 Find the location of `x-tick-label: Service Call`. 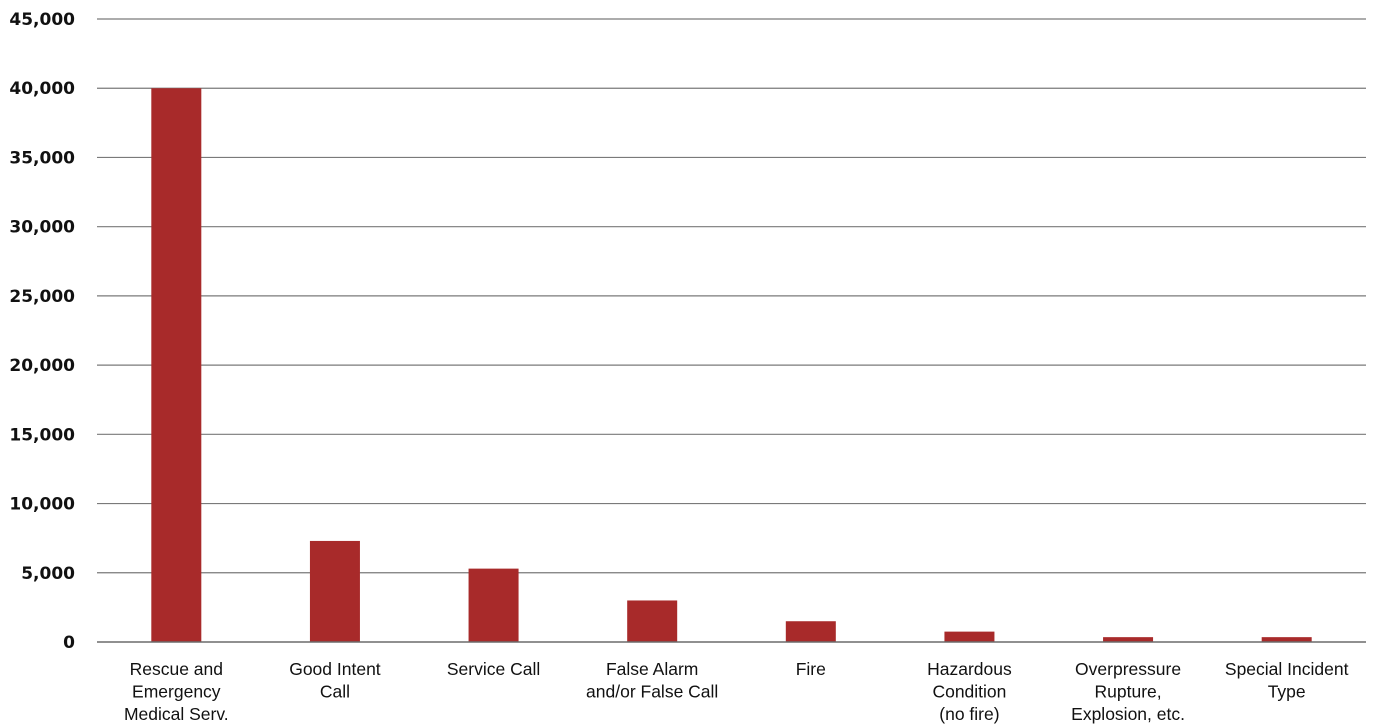

x-tick-label: Service Call is located at coordinates (493, 669).